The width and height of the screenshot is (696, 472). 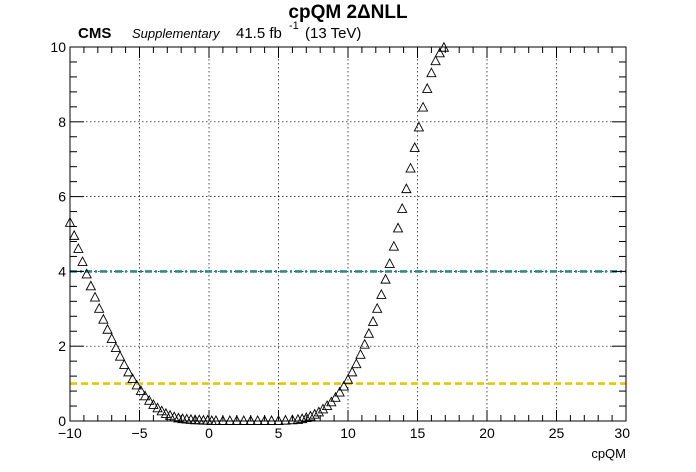 I want to click on x-axis-title: cpQM, so click(x=608, y=453).